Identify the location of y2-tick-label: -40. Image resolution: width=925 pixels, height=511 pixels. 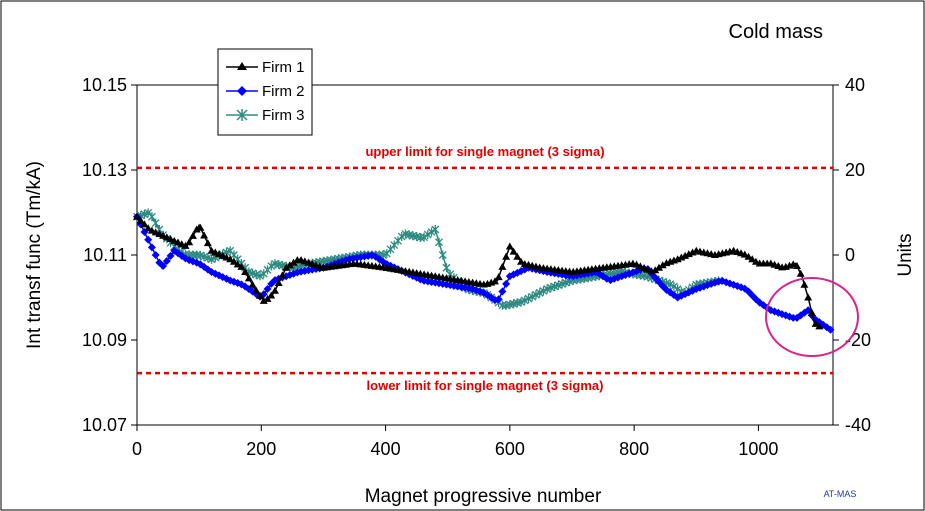
(858, 425).